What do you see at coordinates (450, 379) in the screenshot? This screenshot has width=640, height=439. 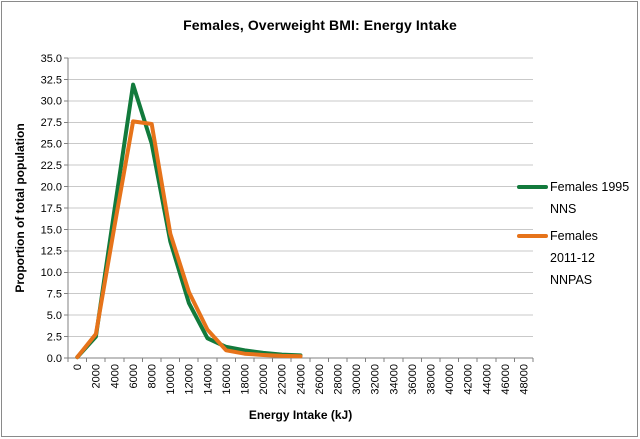 I see `x-tick-label: 40000` at bounding box center [450, 379].